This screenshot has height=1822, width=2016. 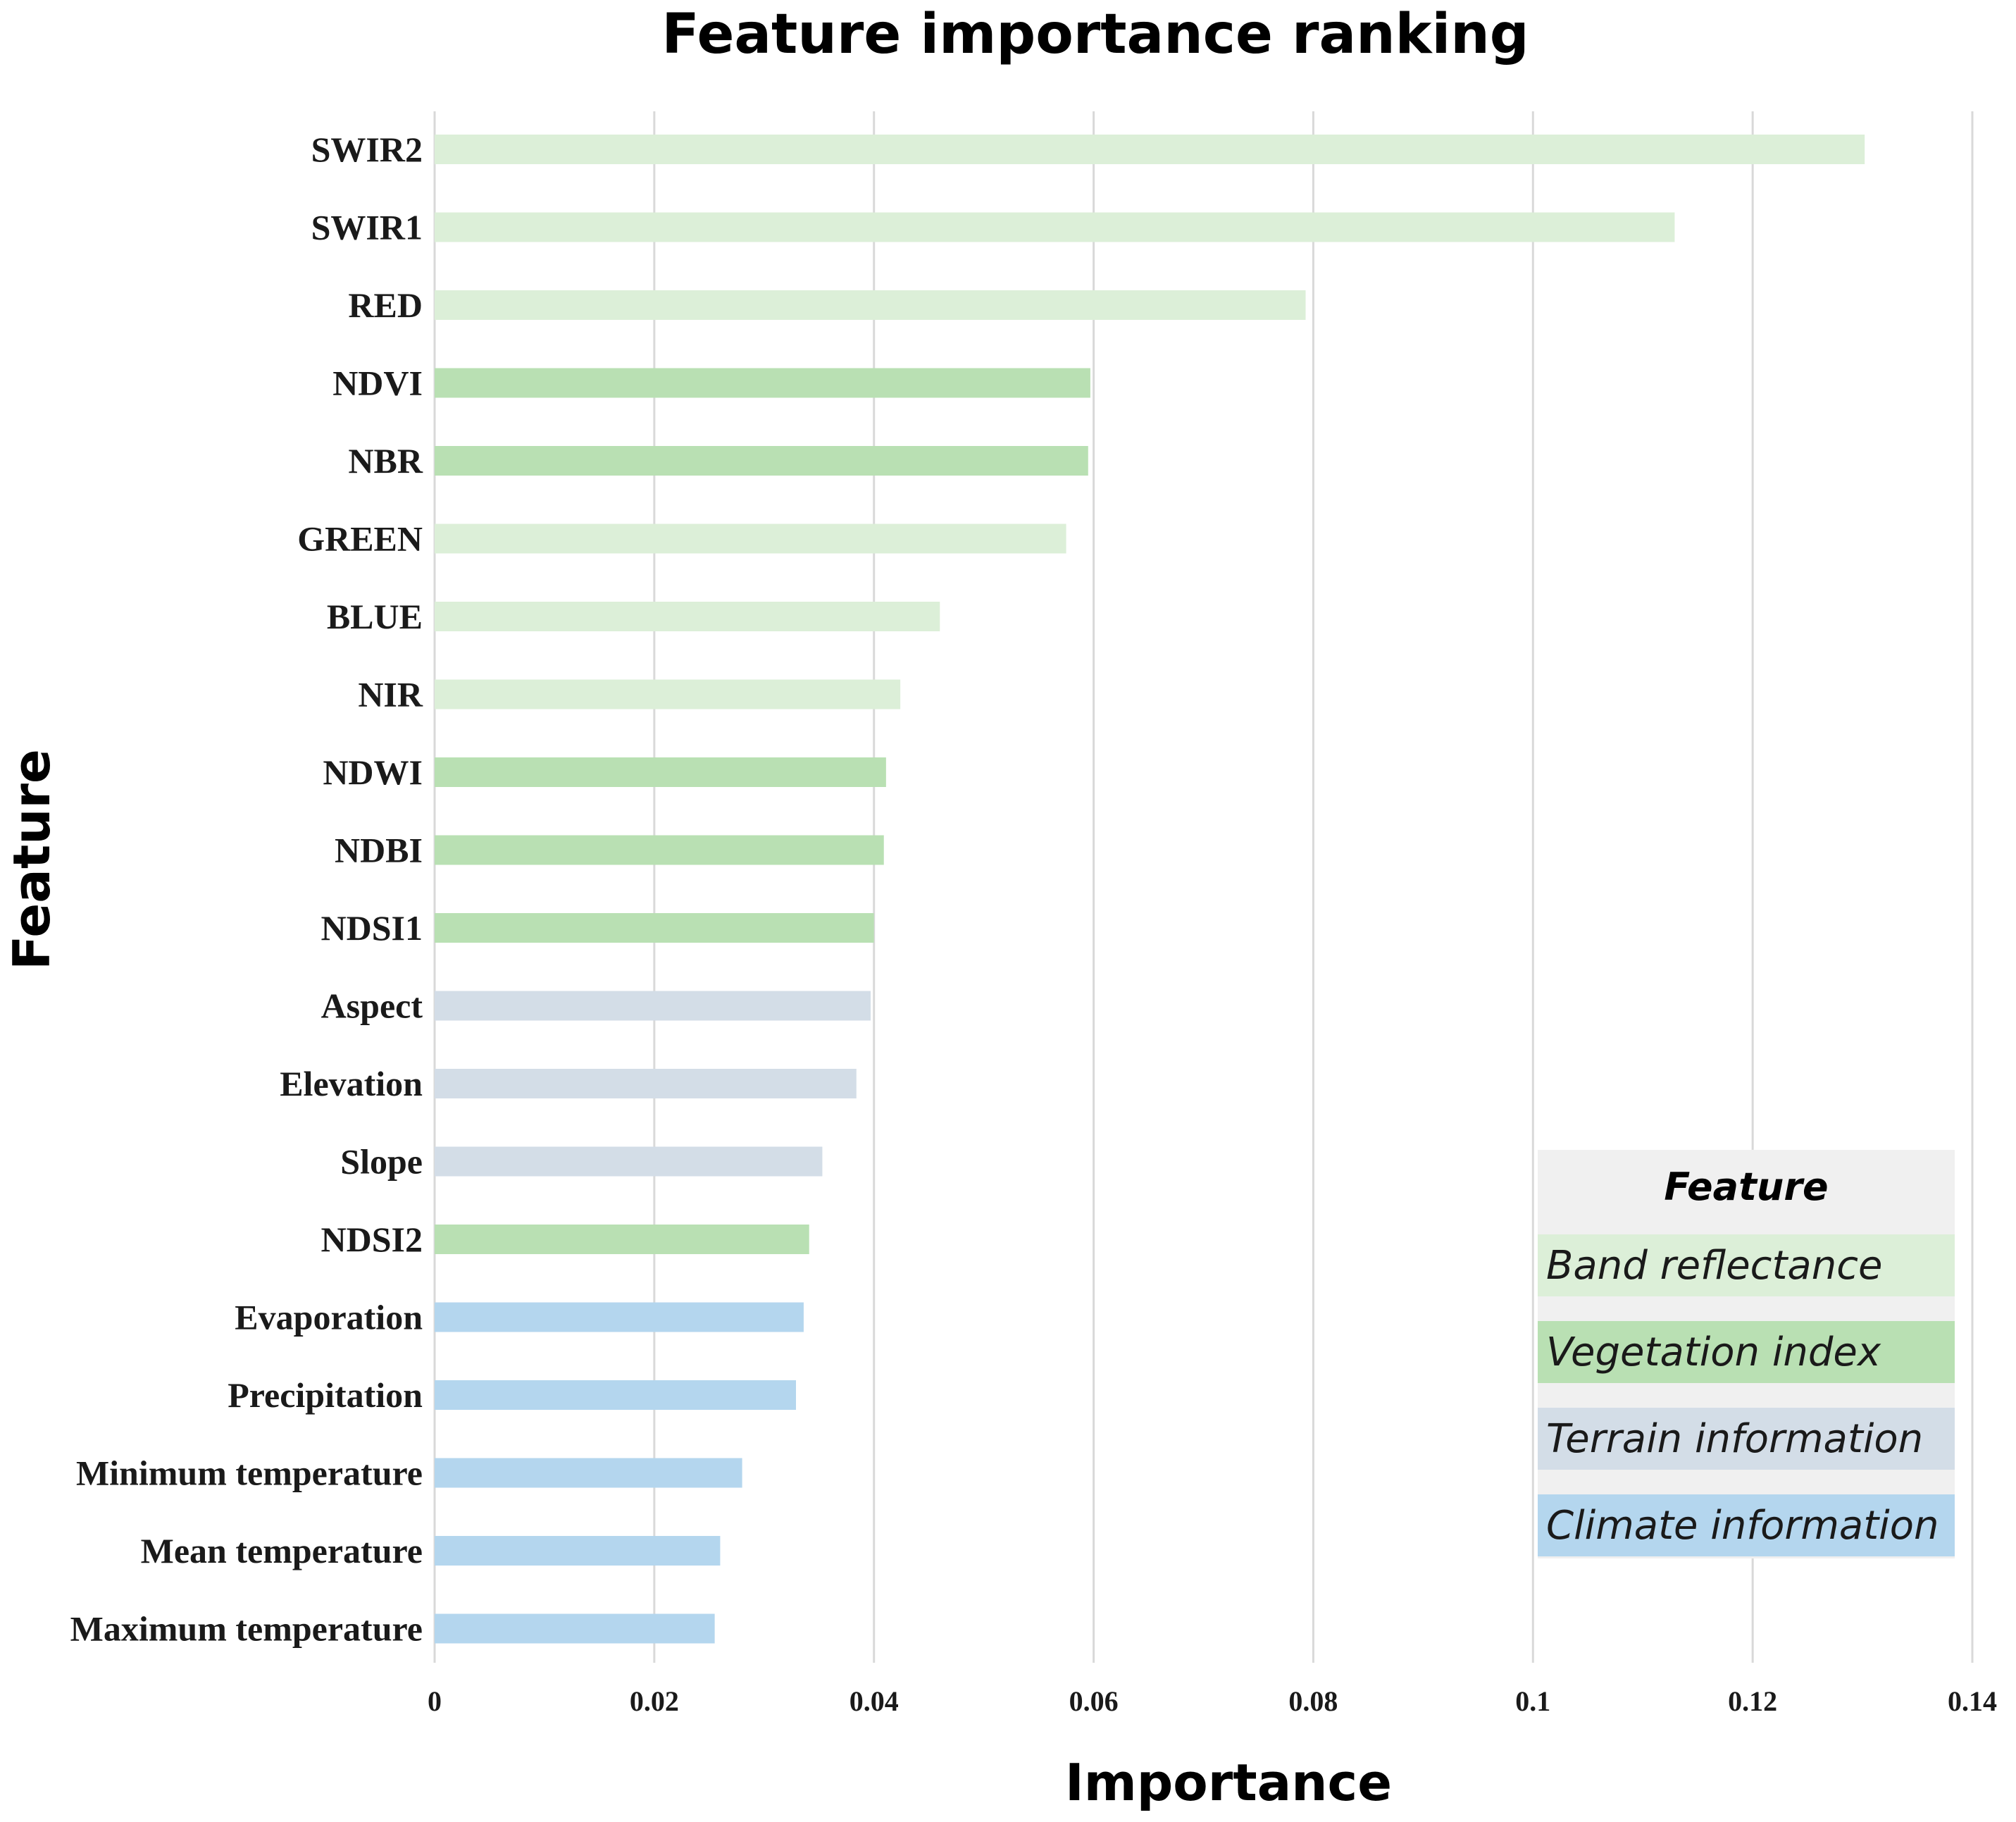 What do you see at coordinates (1055, 227) in the screenshot?
I see `bar-swir1` at bounding box center [1055, 227].